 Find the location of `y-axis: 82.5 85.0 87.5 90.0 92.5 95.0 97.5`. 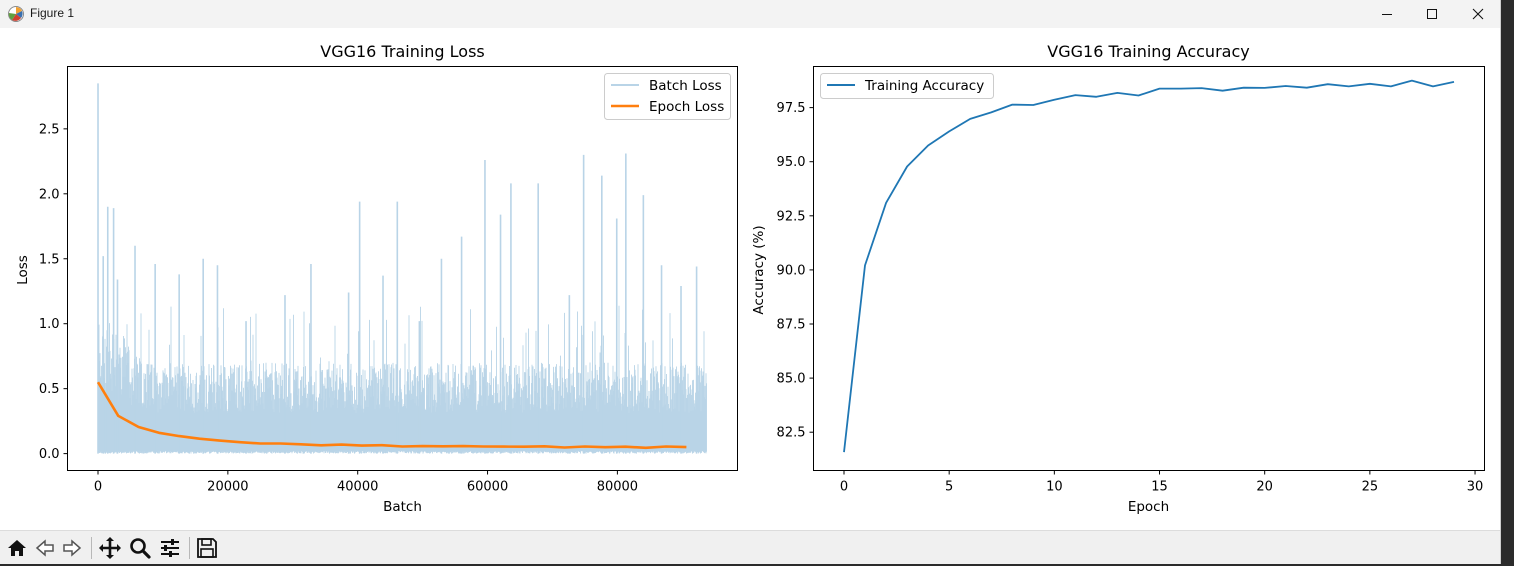

y-axis: 82.5 85.0 87.5 90.0 92.5 95.0 97.5 is located at coordinates (795, 271).